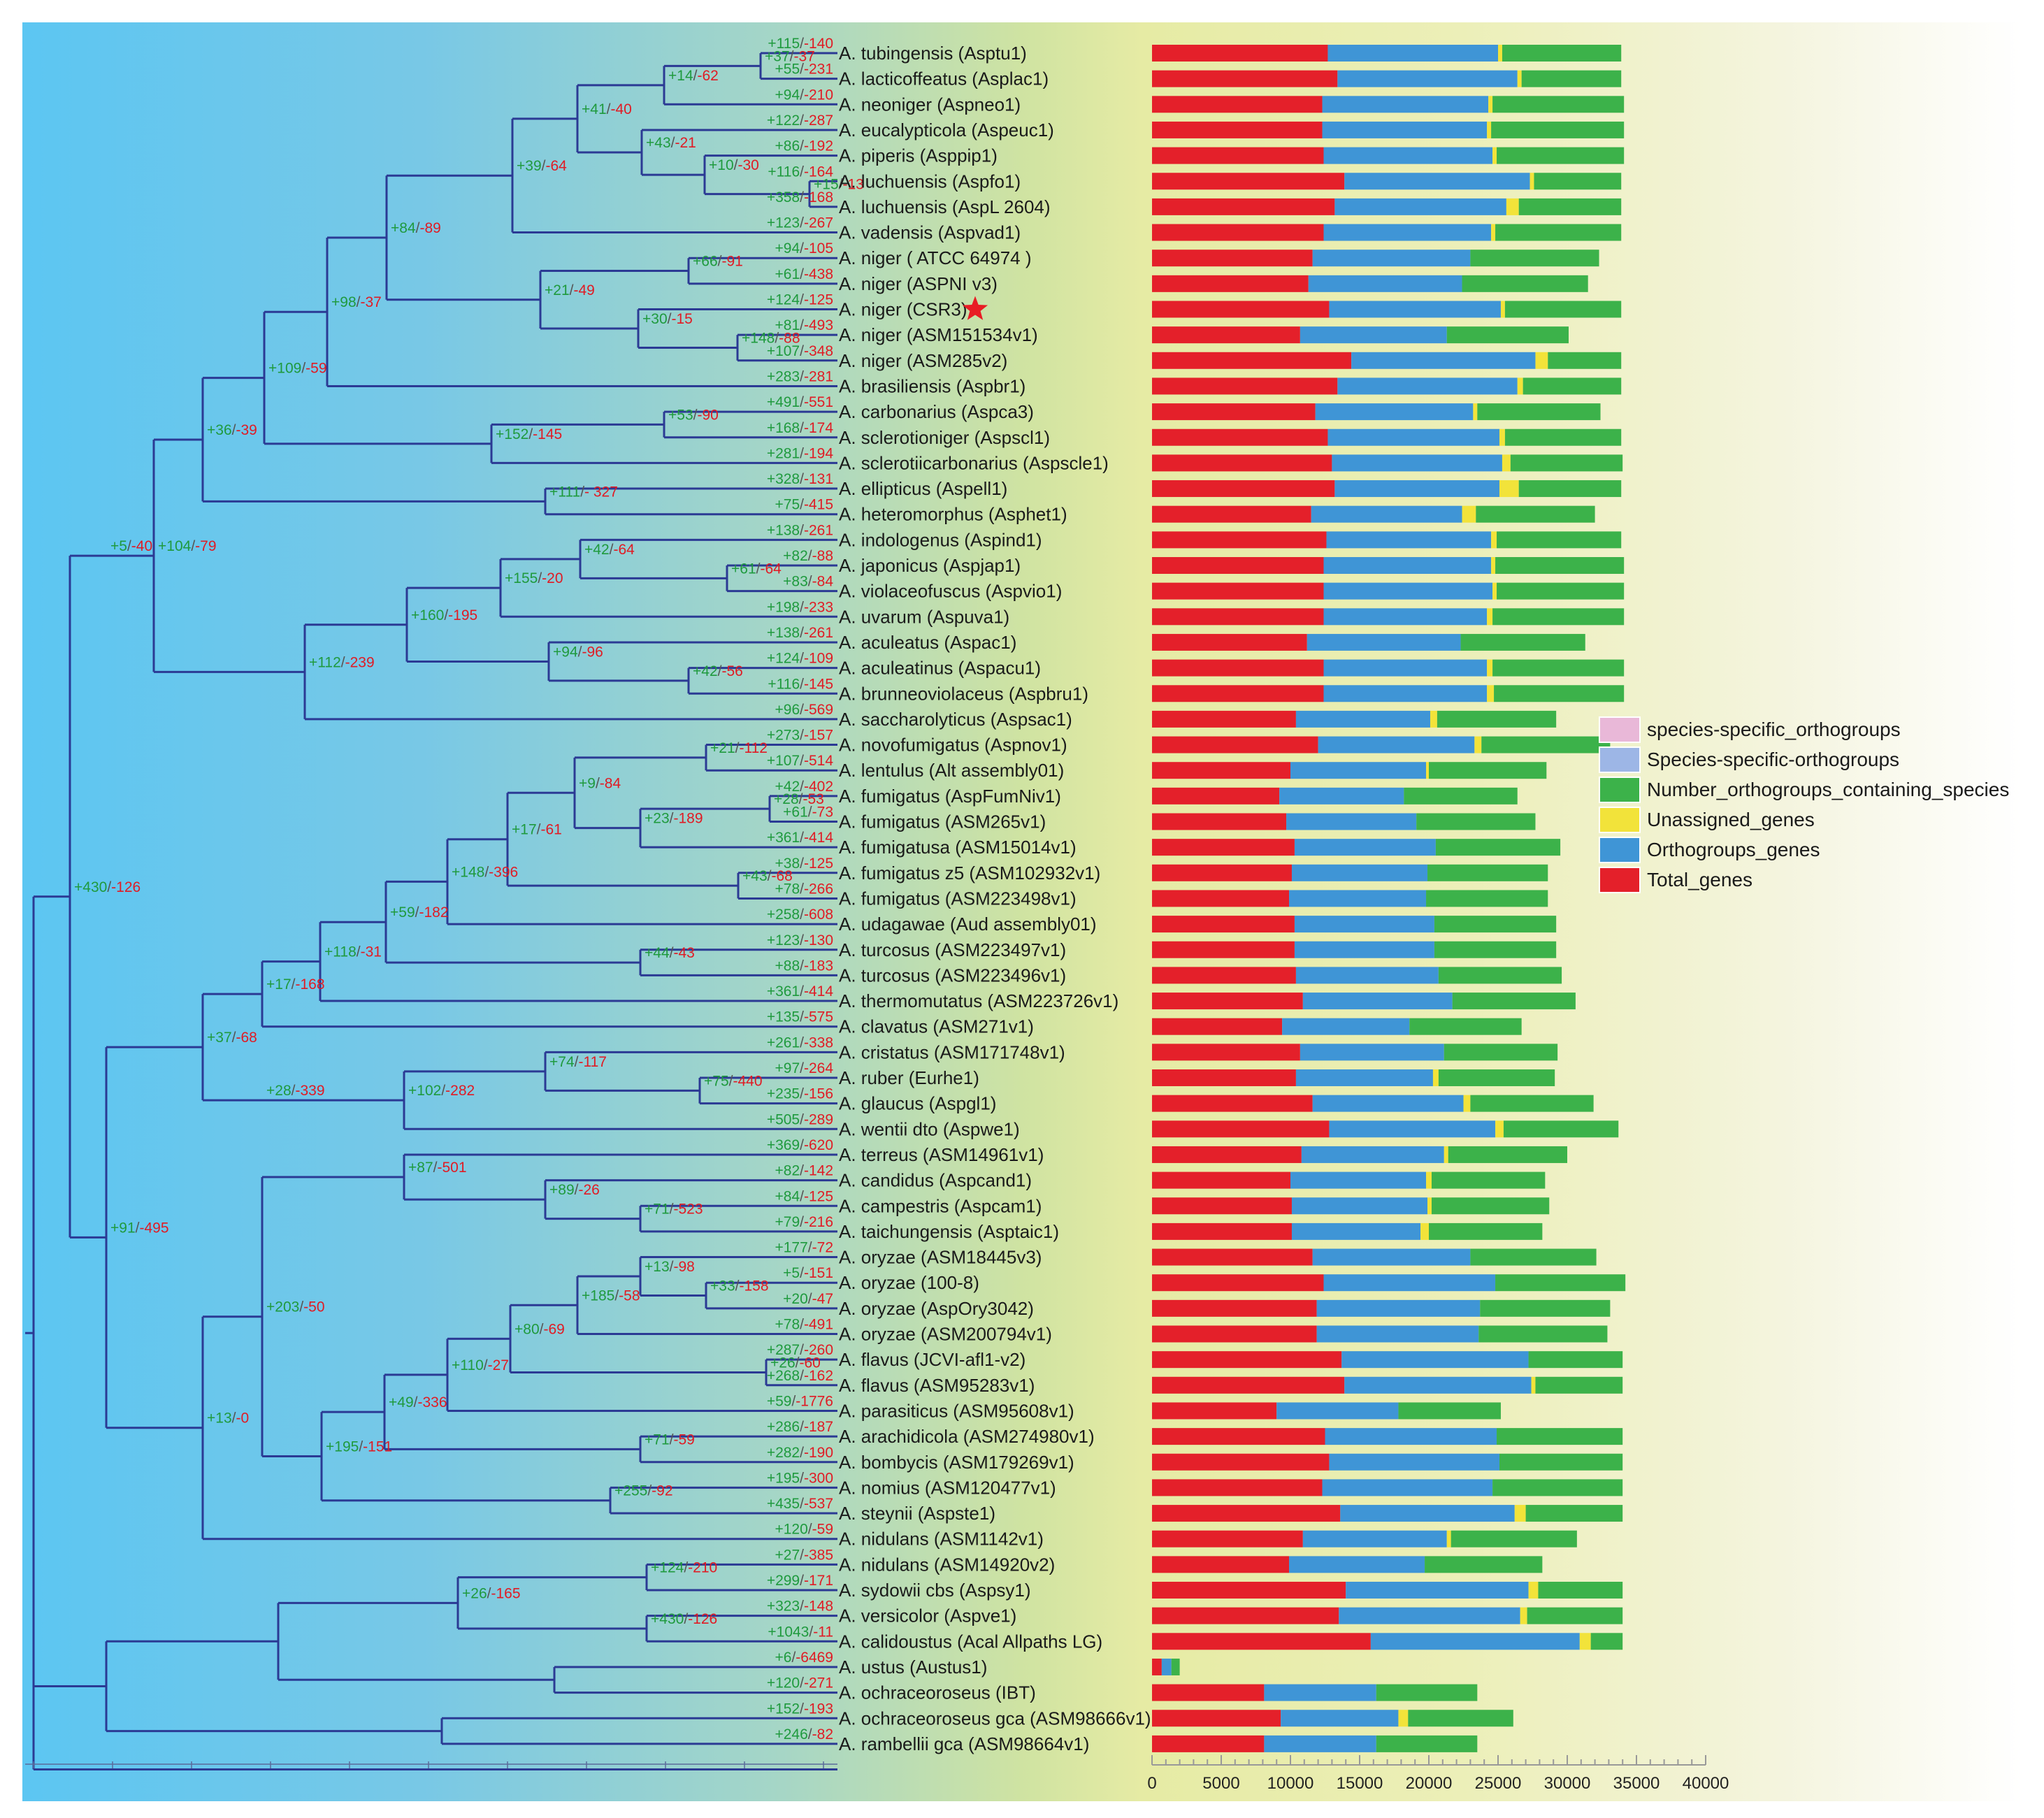  What do you see at coordinates (909, 1282) in the screenshot?
I see `taxon-label: A. oryzae (100-8)` at bounding box center [909, 1282].